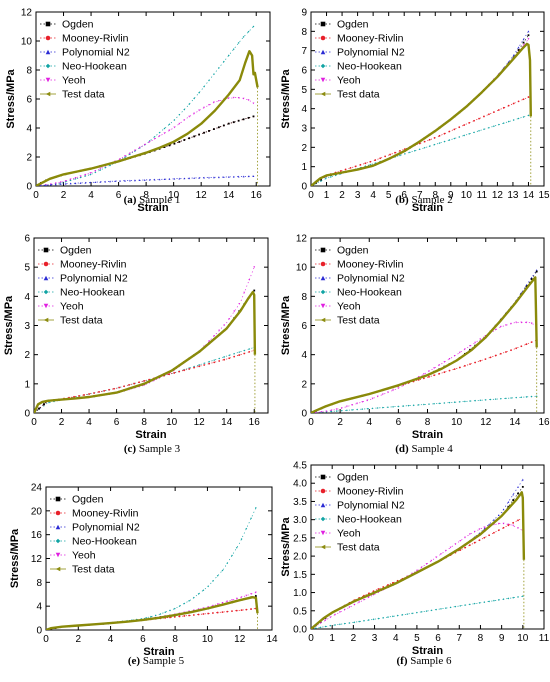  I want to click on x-tick-label: 4, so click(89, 422).